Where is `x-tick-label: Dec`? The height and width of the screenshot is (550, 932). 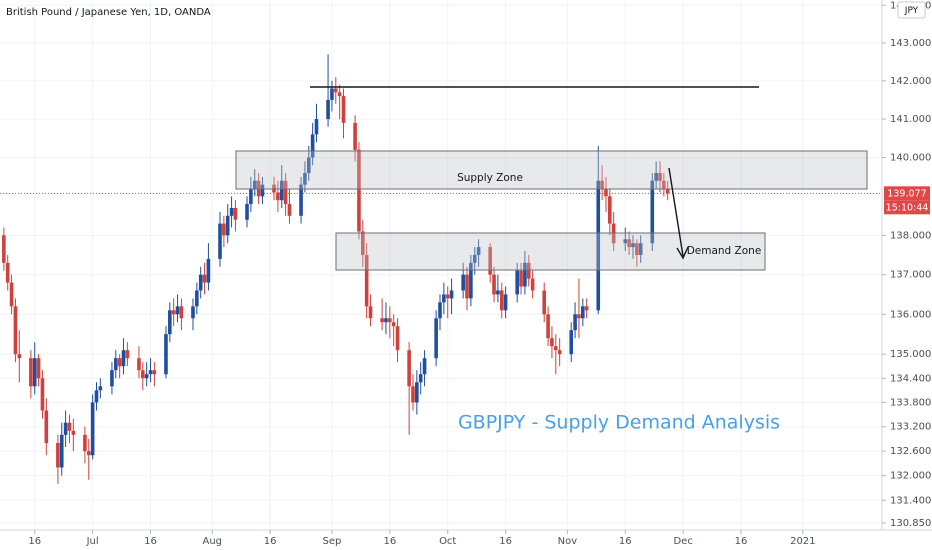
x-tick-label: Dec is located at coordinates (682, 541).